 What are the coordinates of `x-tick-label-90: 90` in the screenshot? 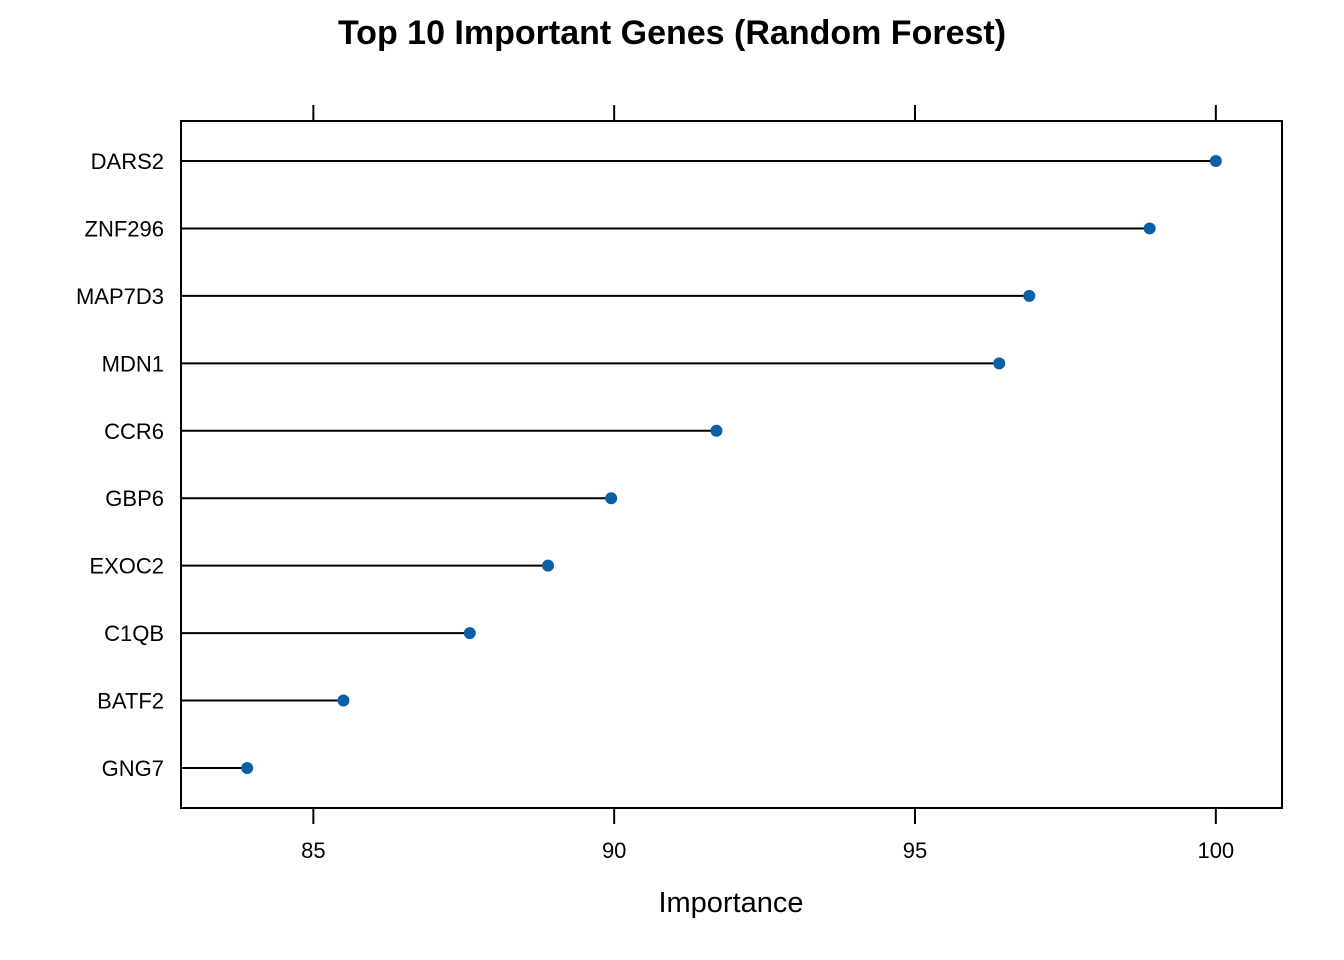 It's located at (614, 850).